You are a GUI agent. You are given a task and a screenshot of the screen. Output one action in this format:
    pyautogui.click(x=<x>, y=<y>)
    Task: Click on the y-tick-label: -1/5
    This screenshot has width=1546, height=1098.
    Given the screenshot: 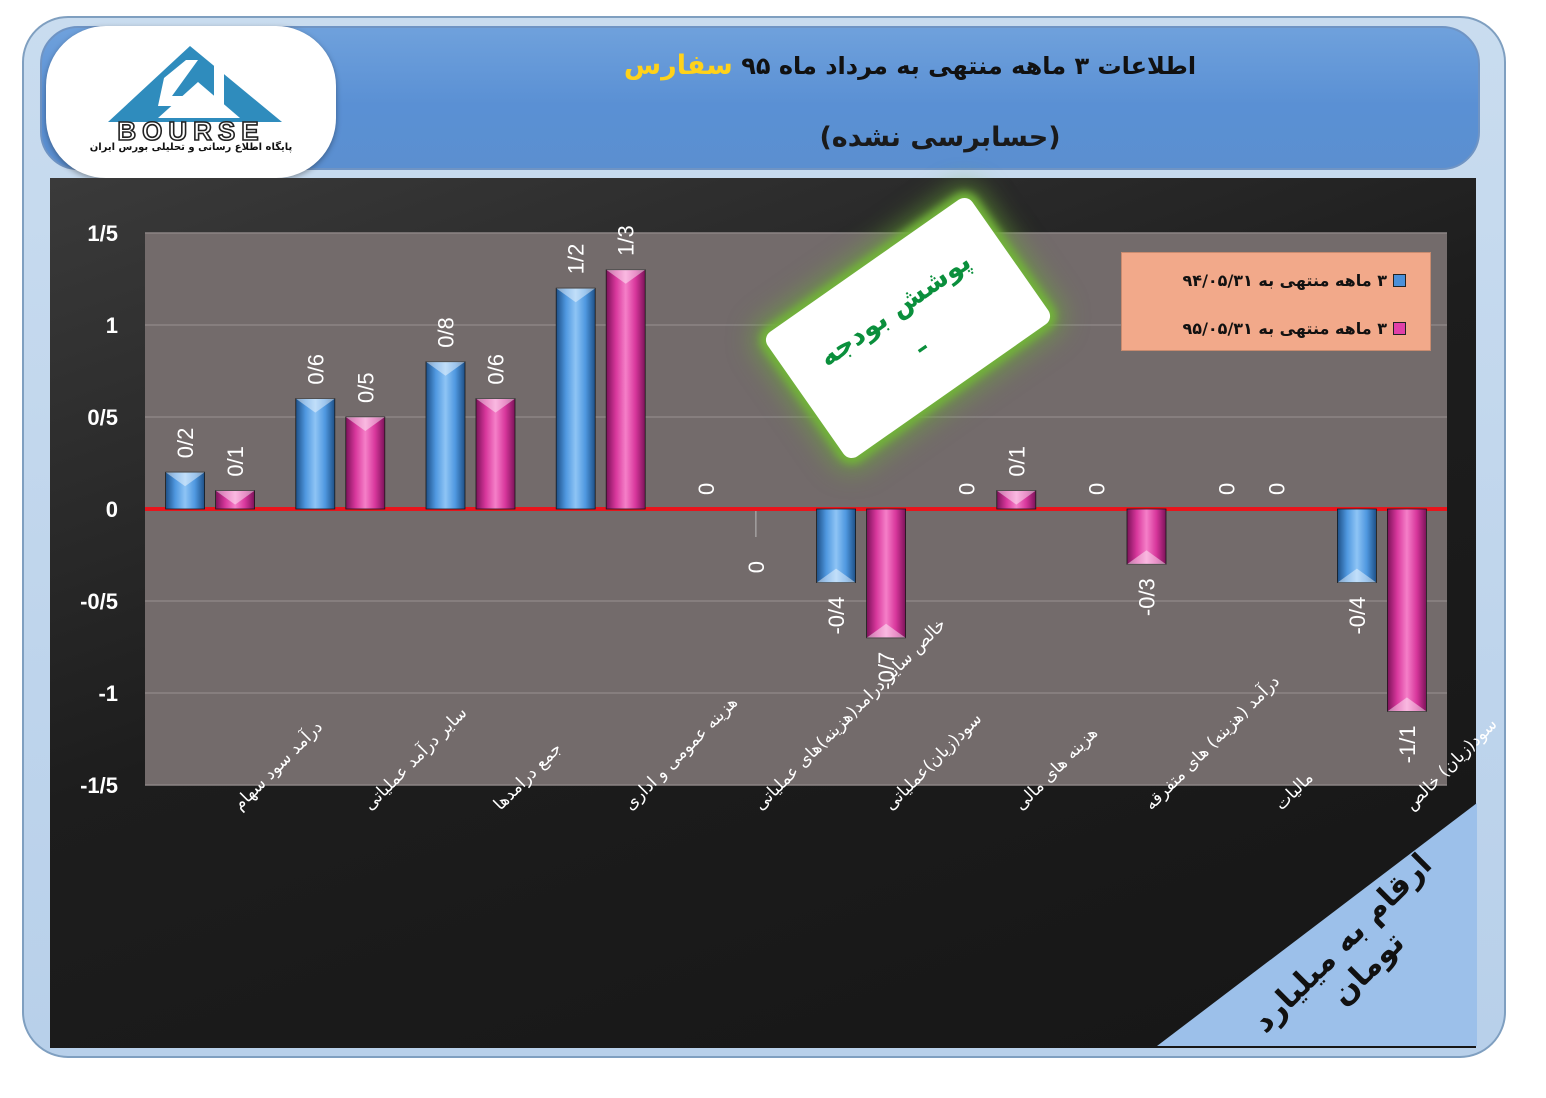 What is the action you would take?
    pyautogui.click(x=99, y=785)
    